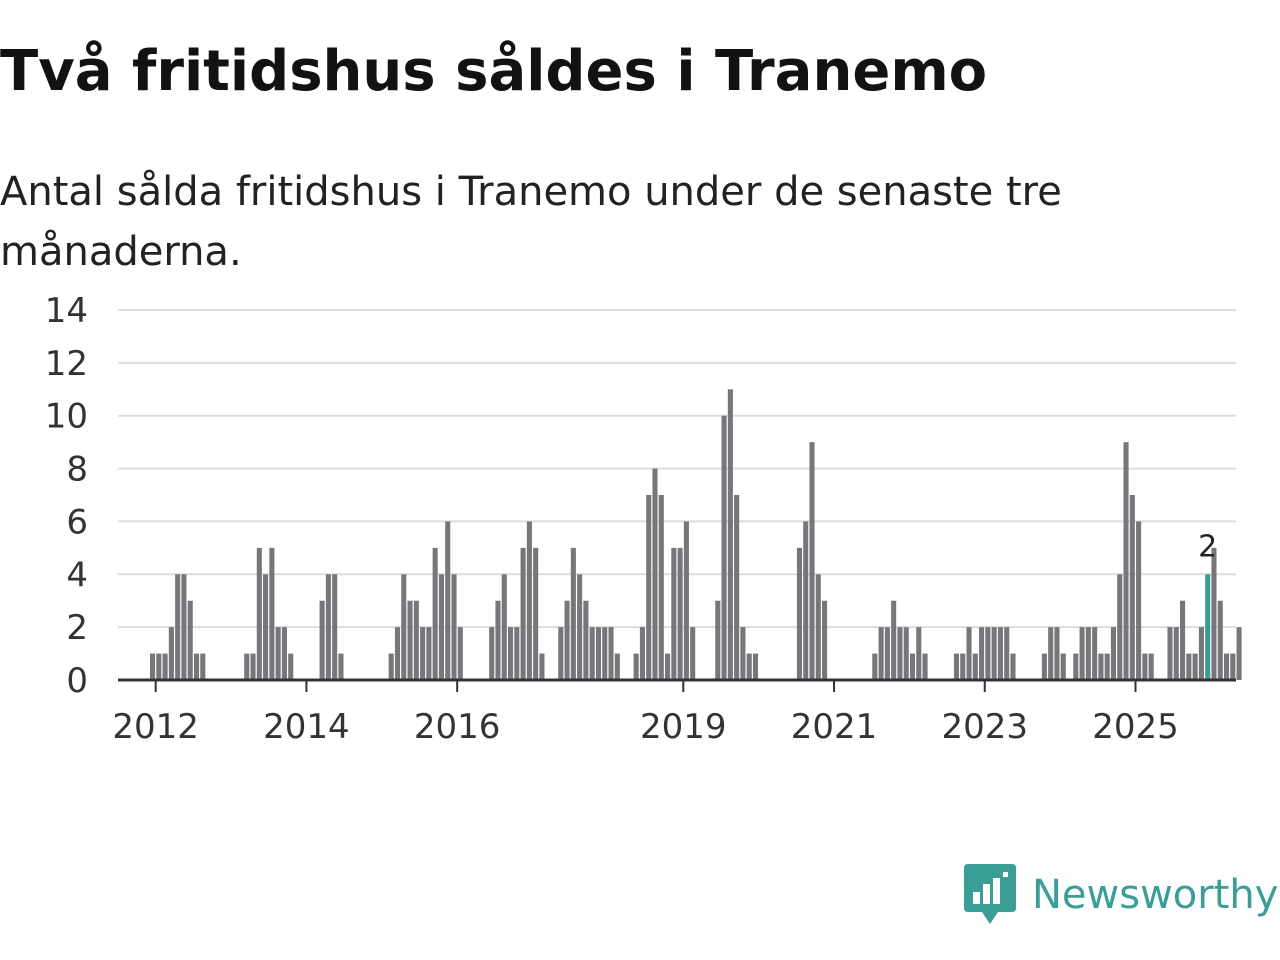 Image resolution: width=1280 pixels, height=960 pixels. What do you see at coordinates (77, 575) in the screenshot?
I see `y-tick-label: 4` at bounding box center [77, 575].